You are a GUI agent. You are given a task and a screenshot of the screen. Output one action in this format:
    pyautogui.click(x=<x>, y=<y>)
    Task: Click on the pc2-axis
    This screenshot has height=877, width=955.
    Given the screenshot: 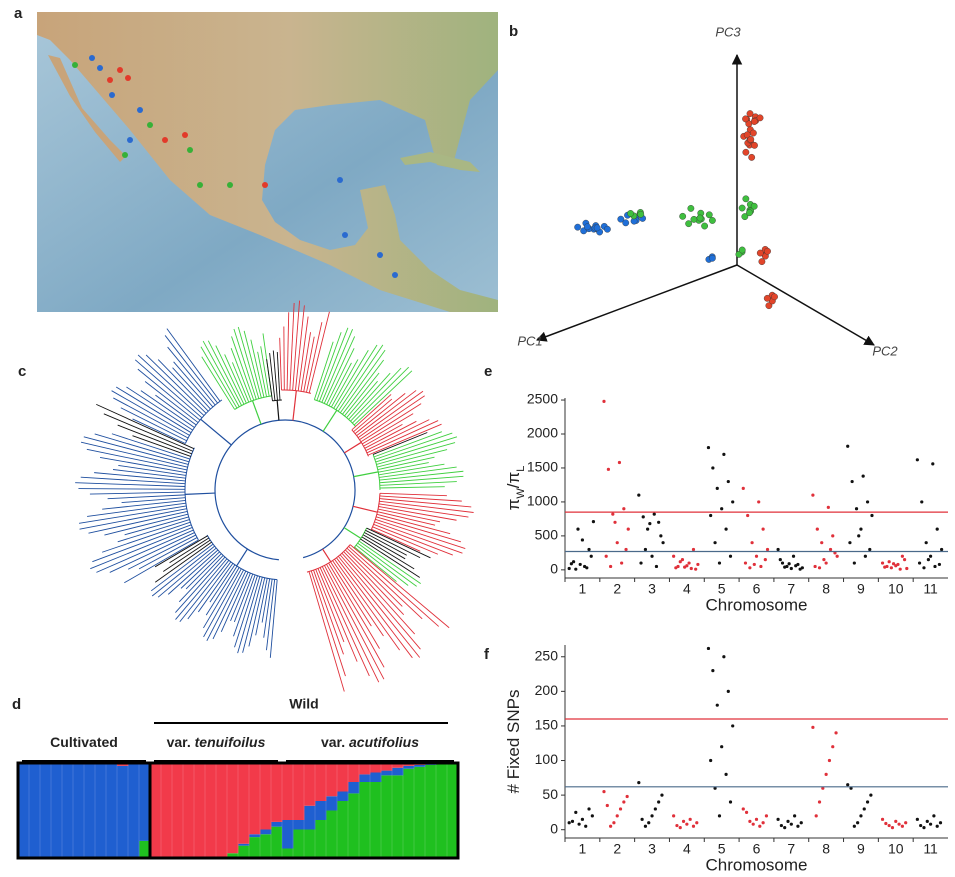 What is the action you would take?
    pyautogui.click(x=805, y=305)
    